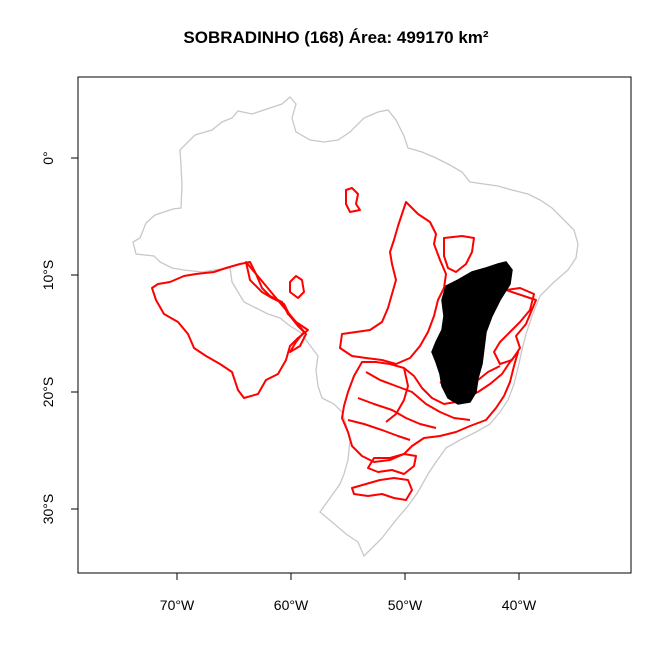 The width and height of the screenshot is (672, 672). I want to click on basin-outline-northeast, so click(459, 254).